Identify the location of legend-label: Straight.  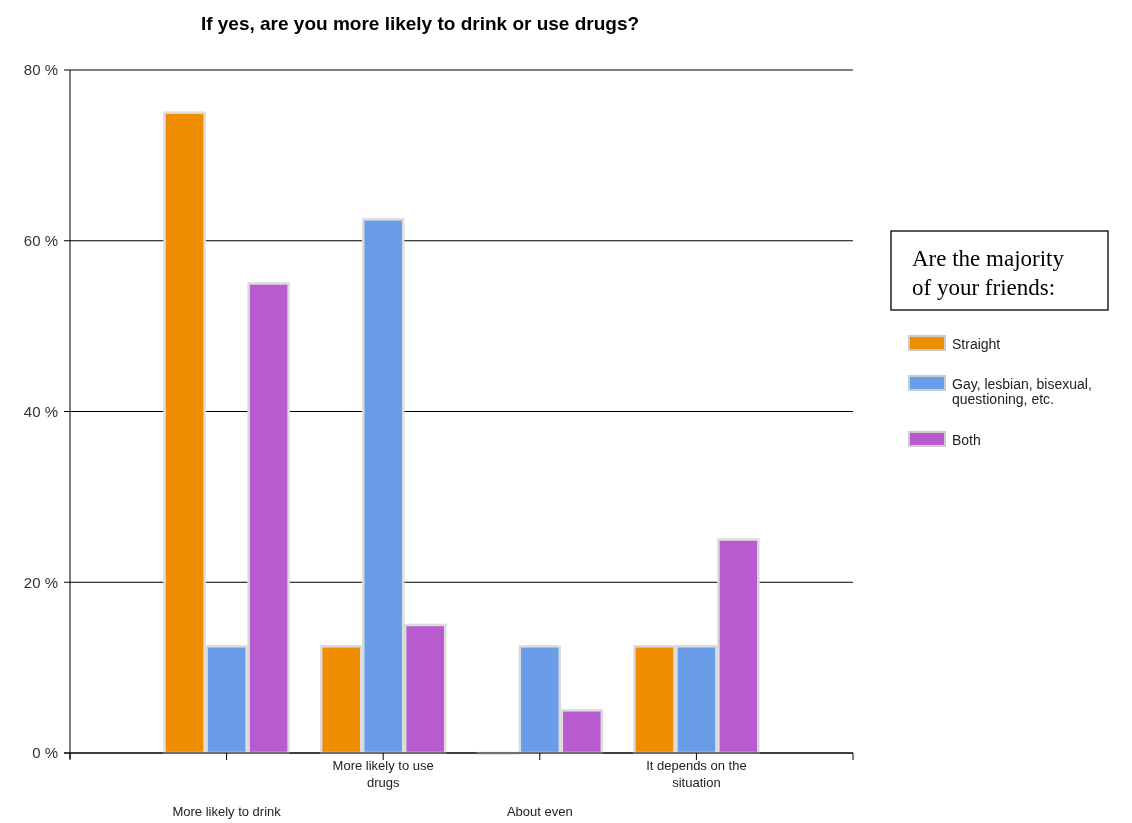
(976, 344).